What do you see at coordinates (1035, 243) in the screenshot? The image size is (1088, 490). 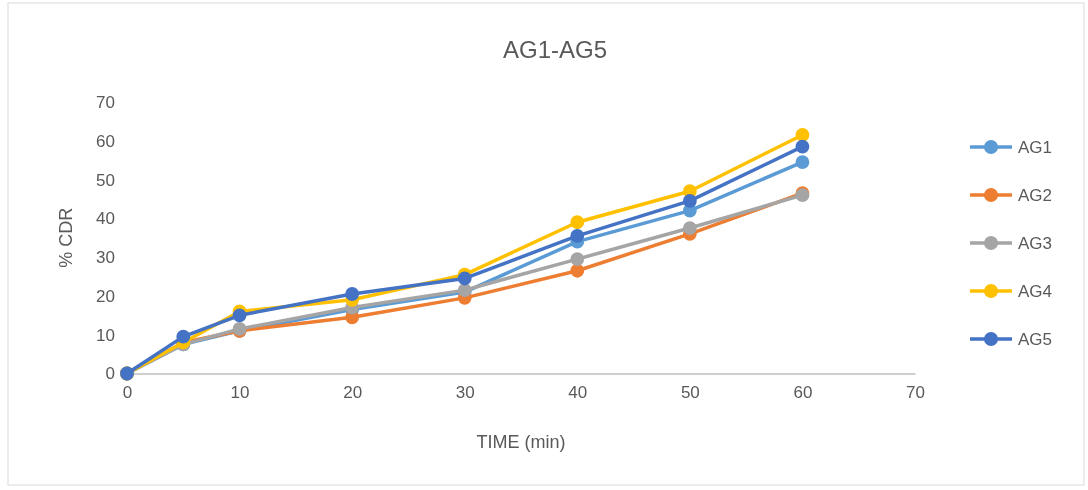 I see `legend-label: AG3` at bounding box center [1035, 243].